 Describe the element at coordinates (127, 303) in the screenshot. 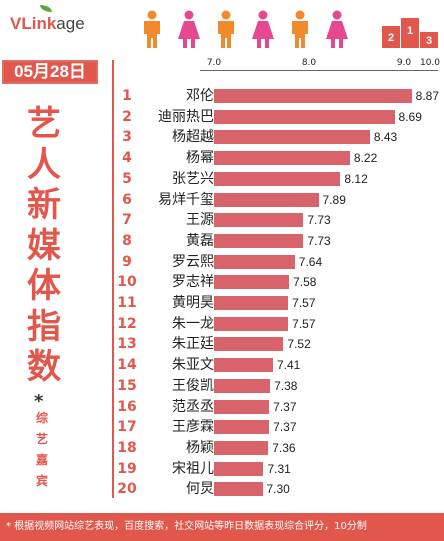

I see `rank-number: 11` at that location.